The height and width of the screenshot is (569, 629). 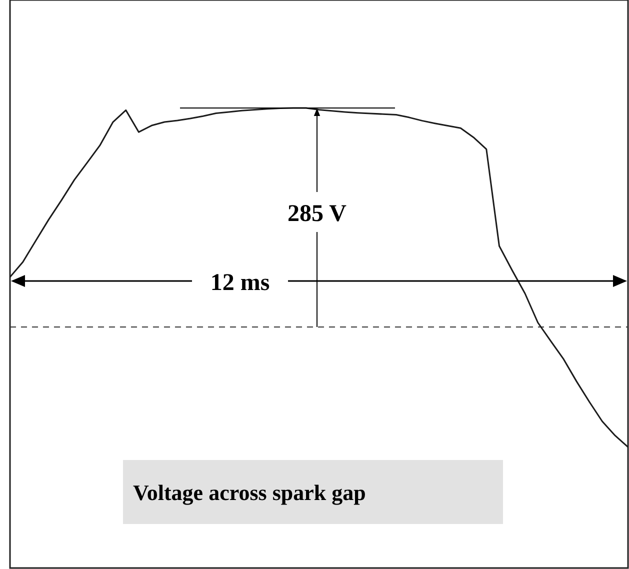 I want to click on text: Voltage across spark gap, so click(x=249, y=492).